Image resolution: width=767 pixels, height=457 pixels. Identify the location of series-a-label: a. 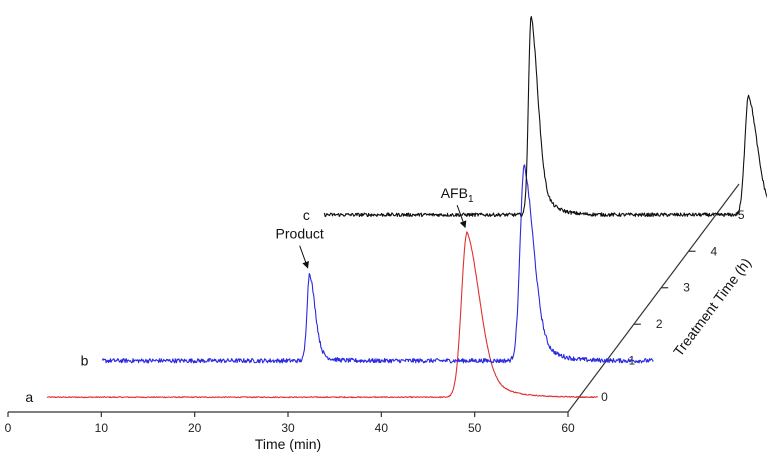
(29, 397).